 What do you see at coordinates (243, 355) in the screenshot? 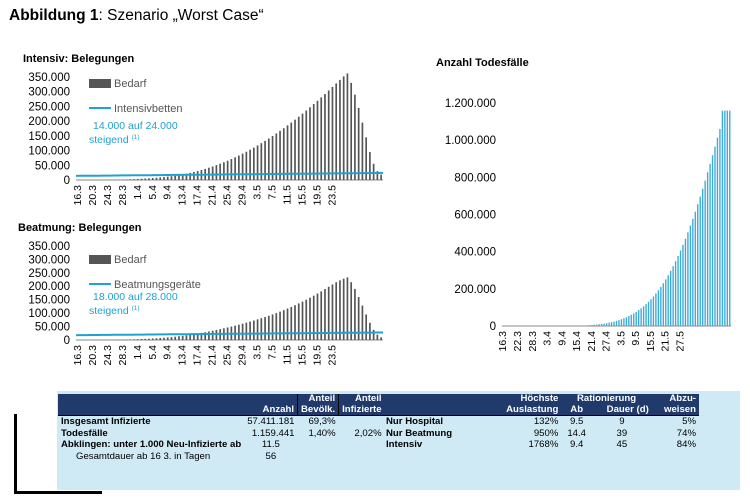
I see `x-tick-label: 29.4` at bounding box center [243, 355].